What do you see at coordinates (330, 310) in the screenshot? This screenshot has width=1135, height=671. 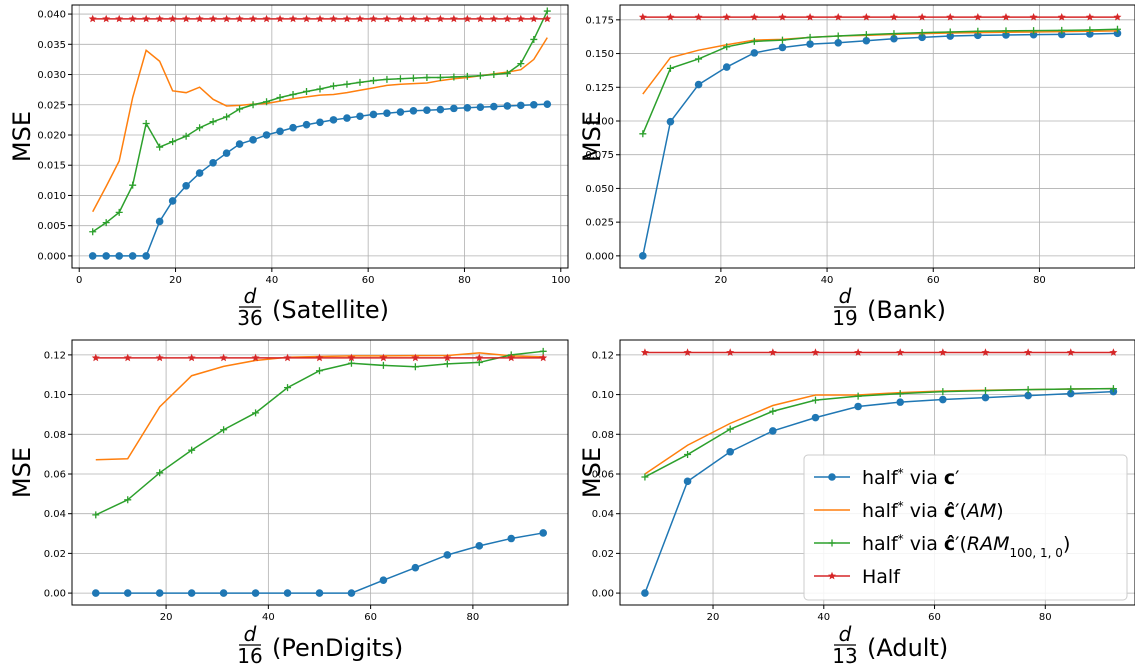 I see `x-label-name: (Satellite)` at bounding box center [330, 310].